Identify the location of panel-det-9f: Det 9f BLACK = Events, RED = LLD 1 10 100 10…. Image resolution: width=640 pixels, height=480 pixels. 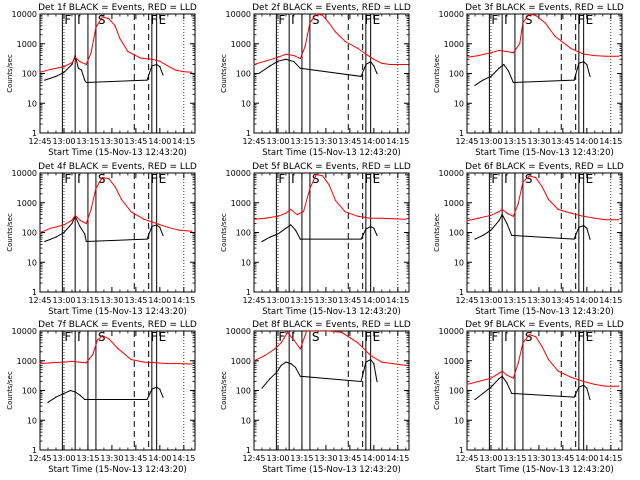
(528, 397).